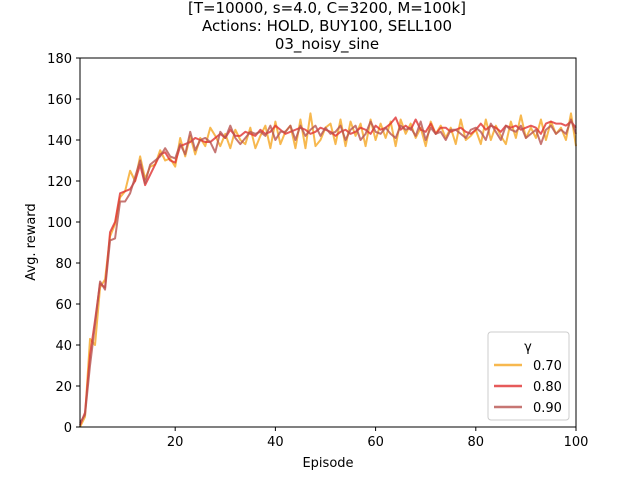 Image resolution: width=640 pixels, height=484 pixels. What do you see at coordinates (59, 141) in the screenshot?
I see `y-tick-label: 140` at bounding box center [59, 141].